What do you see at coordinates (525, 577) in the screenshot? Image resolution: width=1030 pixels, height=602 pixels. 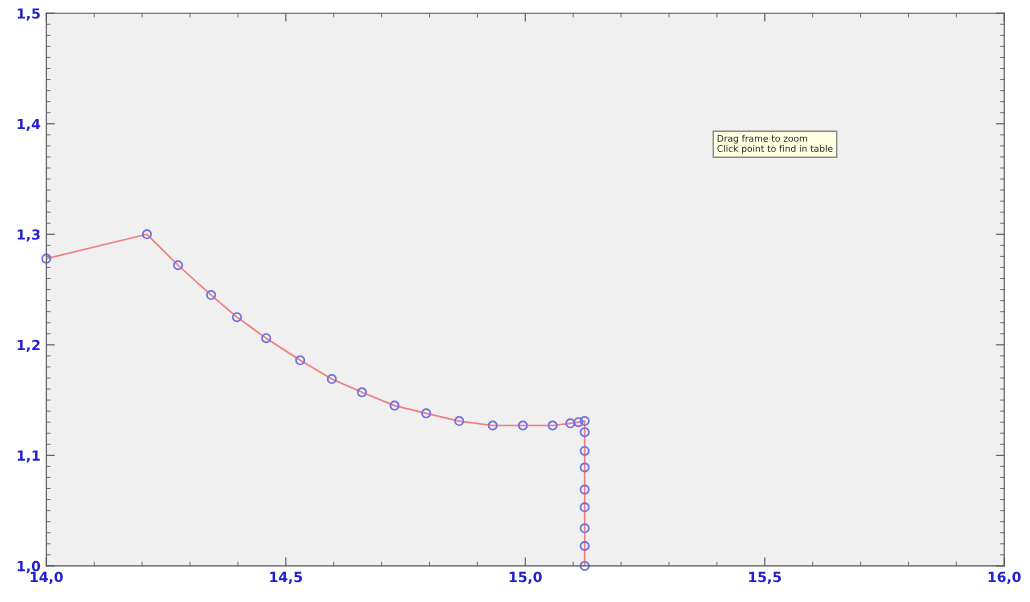 I see `x-tick-label: 15,0` at bounding box center [525, 577].